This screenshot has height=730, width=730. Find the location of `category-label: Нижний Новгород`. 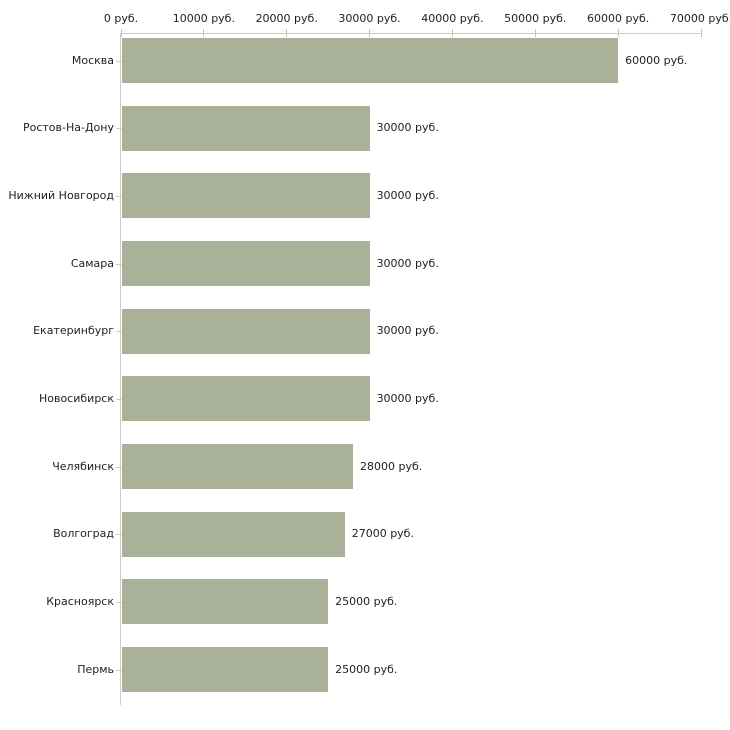

category-label: Нижний Новгород is located at coordinates (61, 195).